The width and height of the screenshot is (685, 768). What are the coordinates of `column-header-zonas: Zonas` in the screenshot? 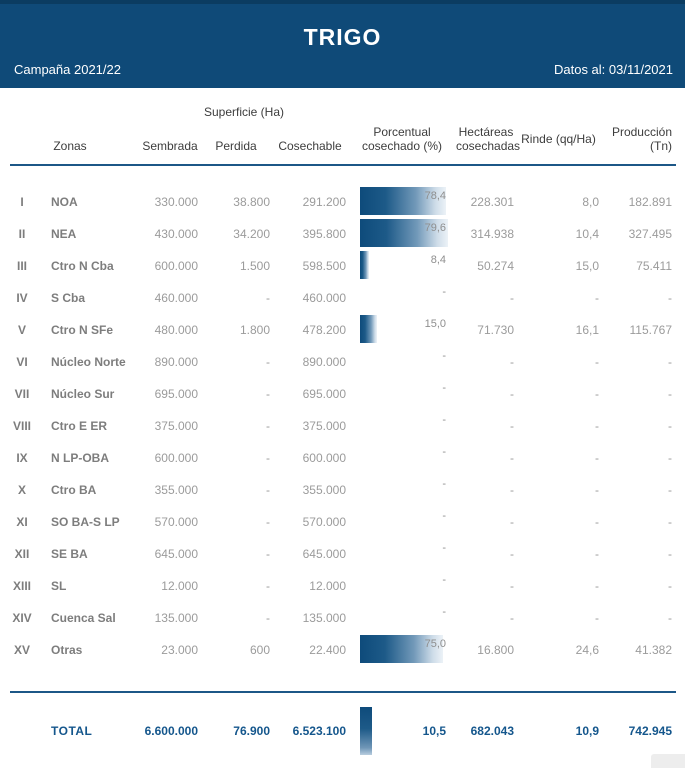 It's located at (70, 146).